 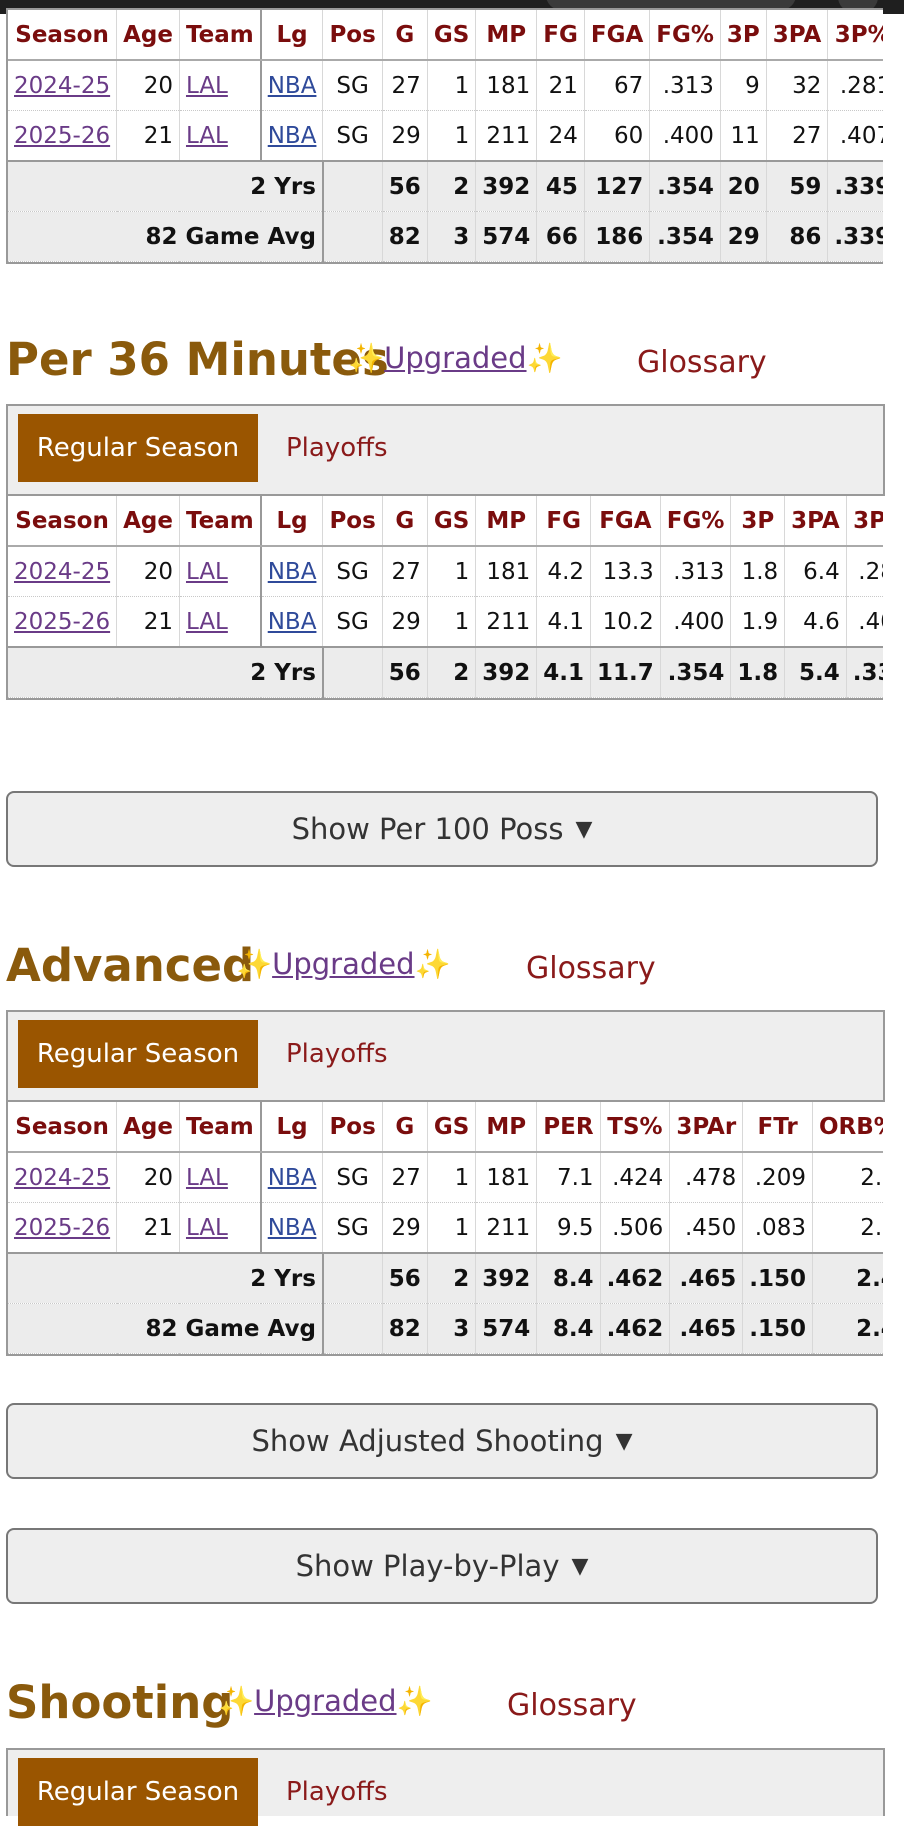 What do you see at coordinates (120, 1702) in the screenshot?
I see `shooting-title: Shooting` at bounding box center [120, 1702].